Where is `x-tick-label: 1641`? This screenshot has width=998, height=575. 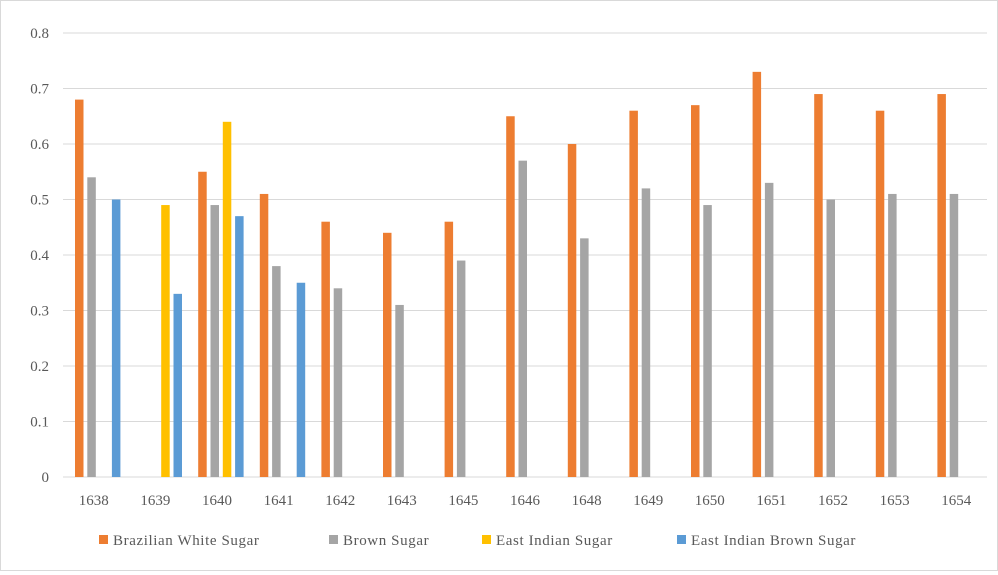 x-tick-label: 1641 is located at coordinates (279, 501).